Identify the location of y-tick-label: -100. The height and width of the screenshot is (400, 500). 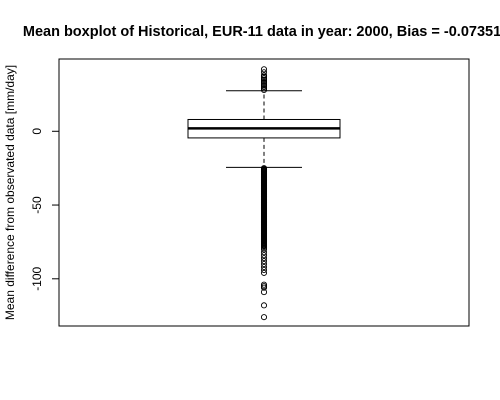
(37, 278).